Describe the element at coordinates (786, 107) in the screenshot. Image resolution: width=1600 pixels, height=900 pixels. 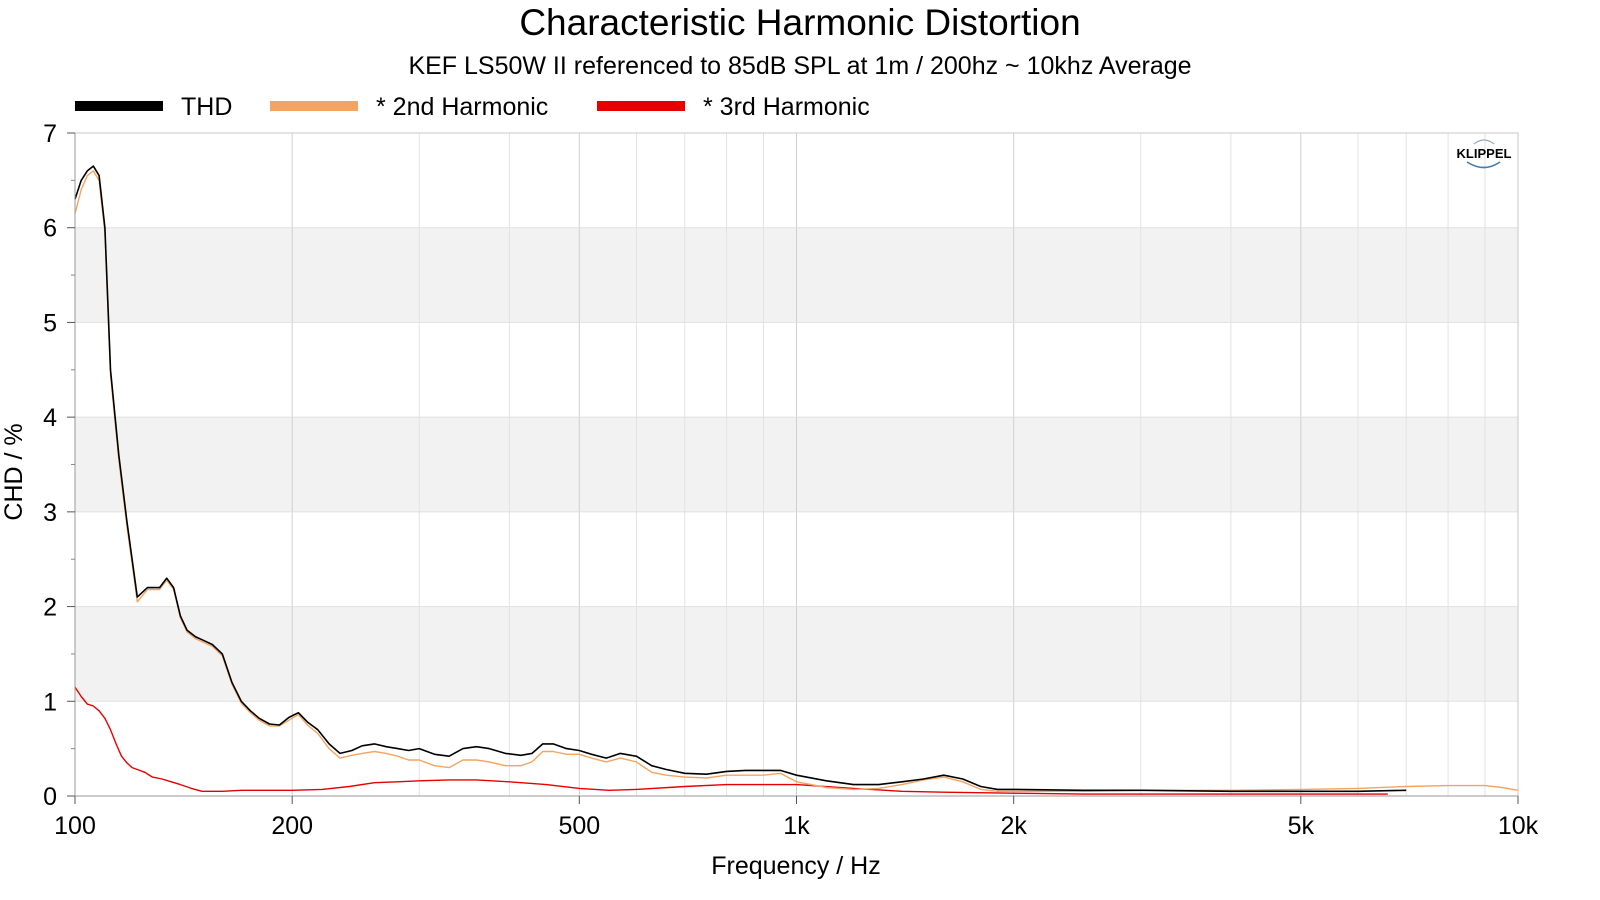
I see `legend-3rd-harmonic-label: * 3rd Harmonic` at that location.